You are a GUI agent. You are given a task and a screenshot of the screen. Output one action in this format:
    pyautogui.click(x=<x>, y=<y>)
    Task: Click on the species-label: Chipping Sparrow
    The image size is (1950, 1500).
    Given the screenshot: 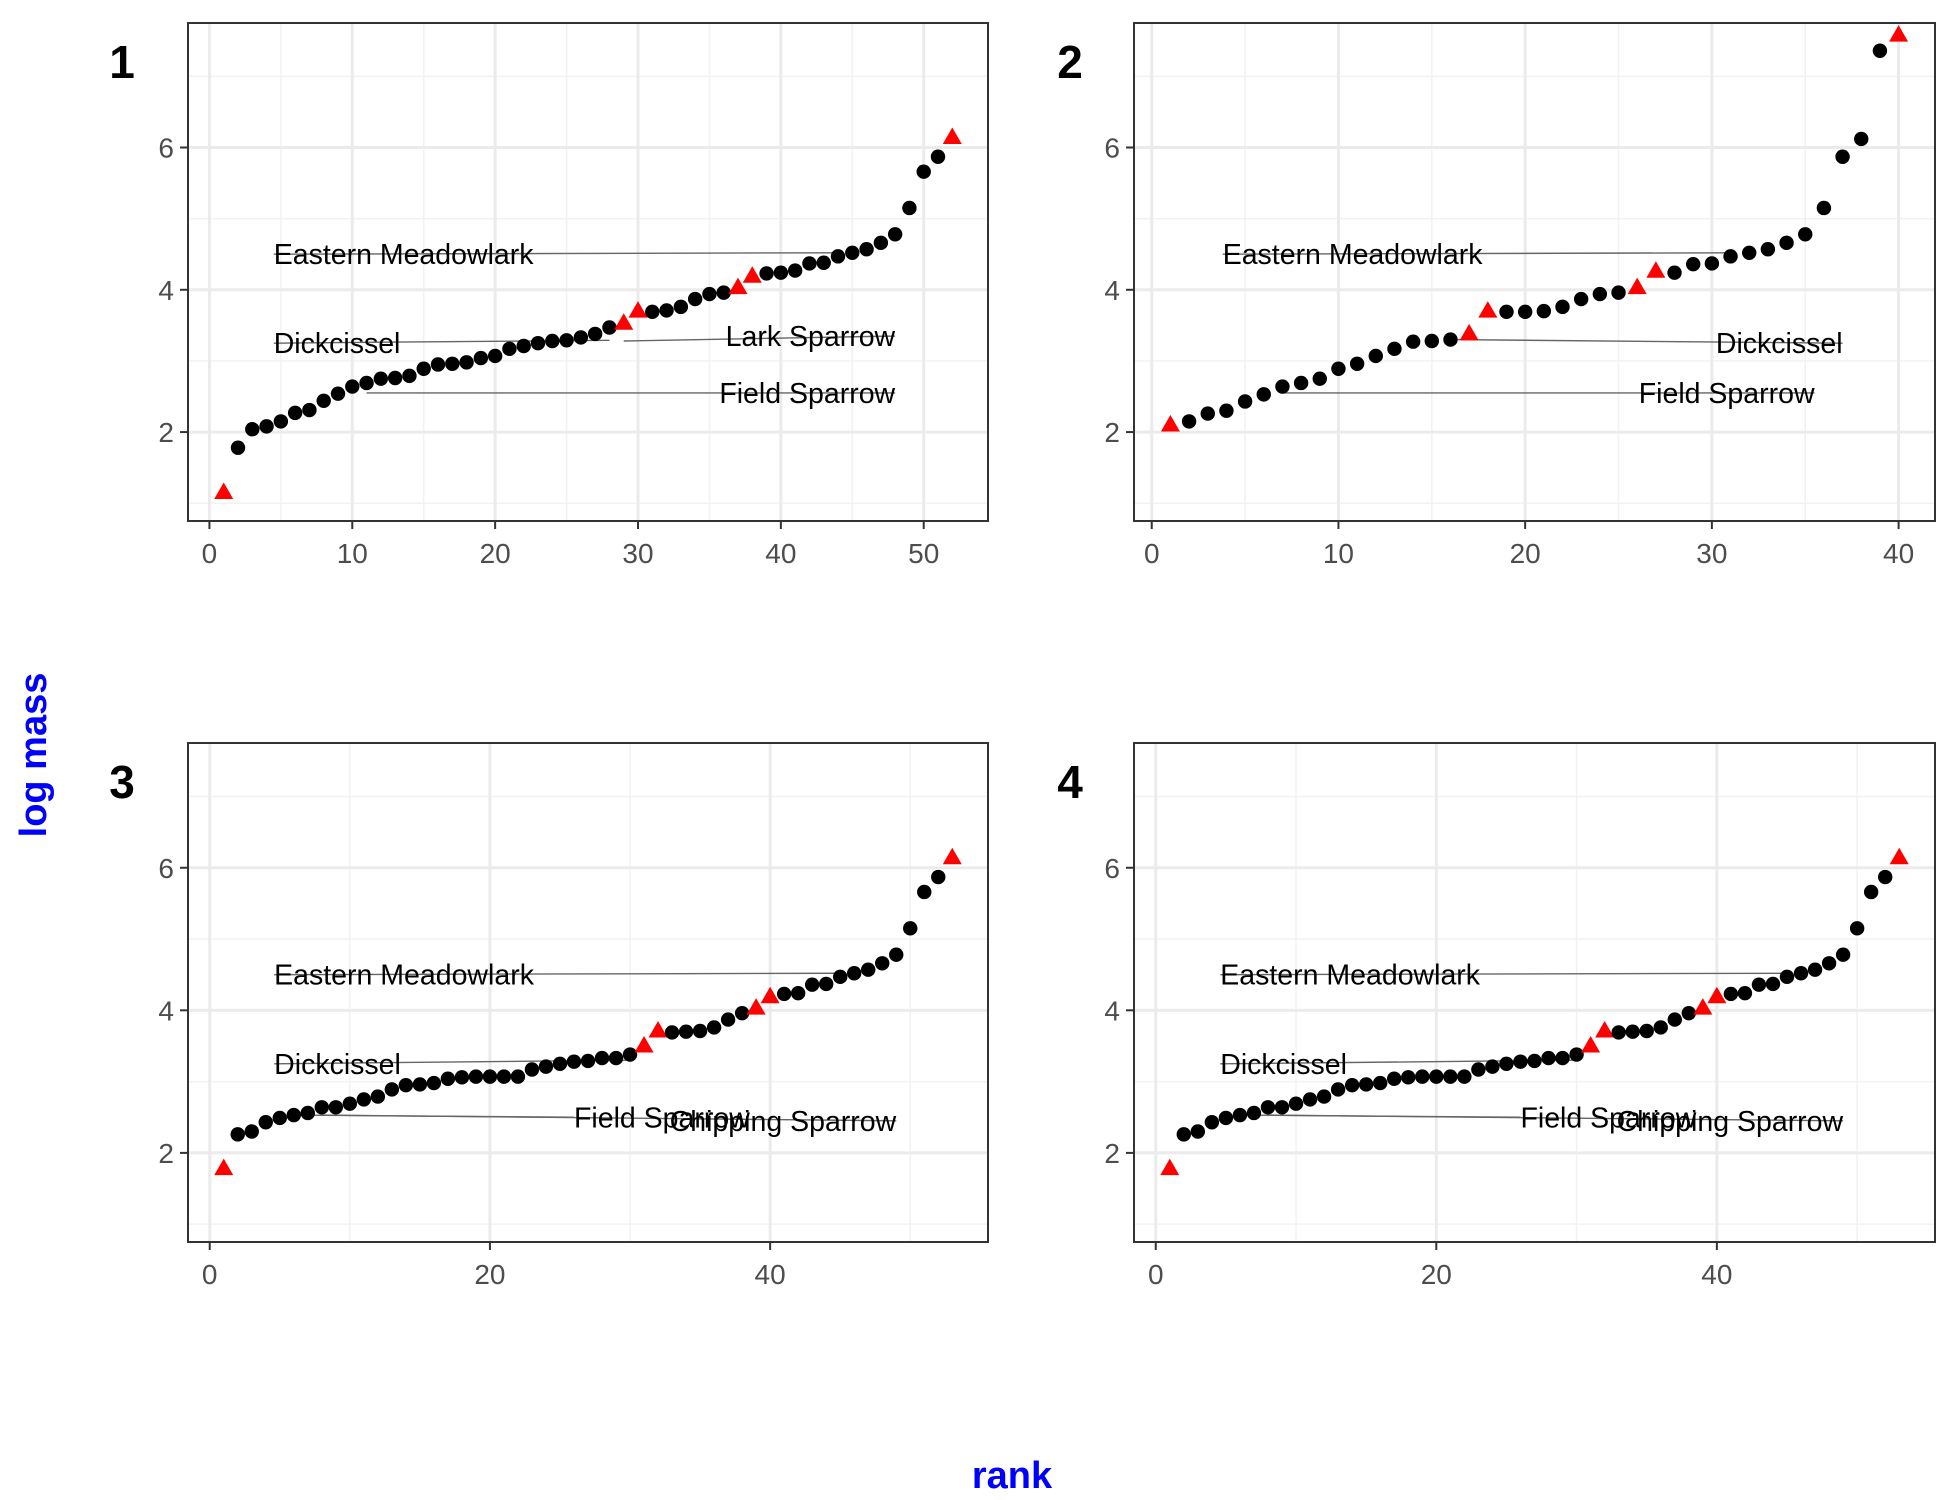 What is the action you would take?
    pyautogui.click(x=1730, y=1122)
    